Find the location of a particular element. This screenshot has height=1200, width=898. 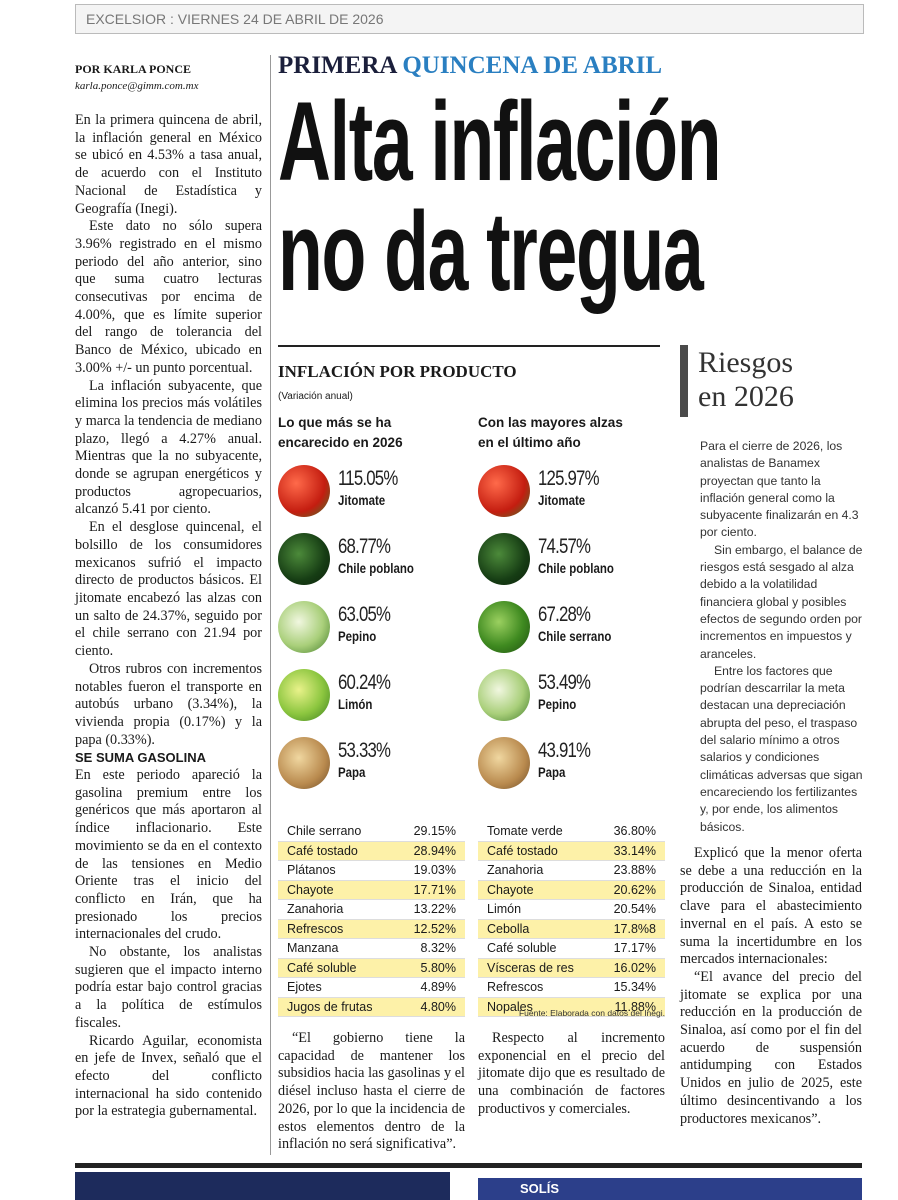

product: 115.05% Jitomate is located at coordinates (373, 495).